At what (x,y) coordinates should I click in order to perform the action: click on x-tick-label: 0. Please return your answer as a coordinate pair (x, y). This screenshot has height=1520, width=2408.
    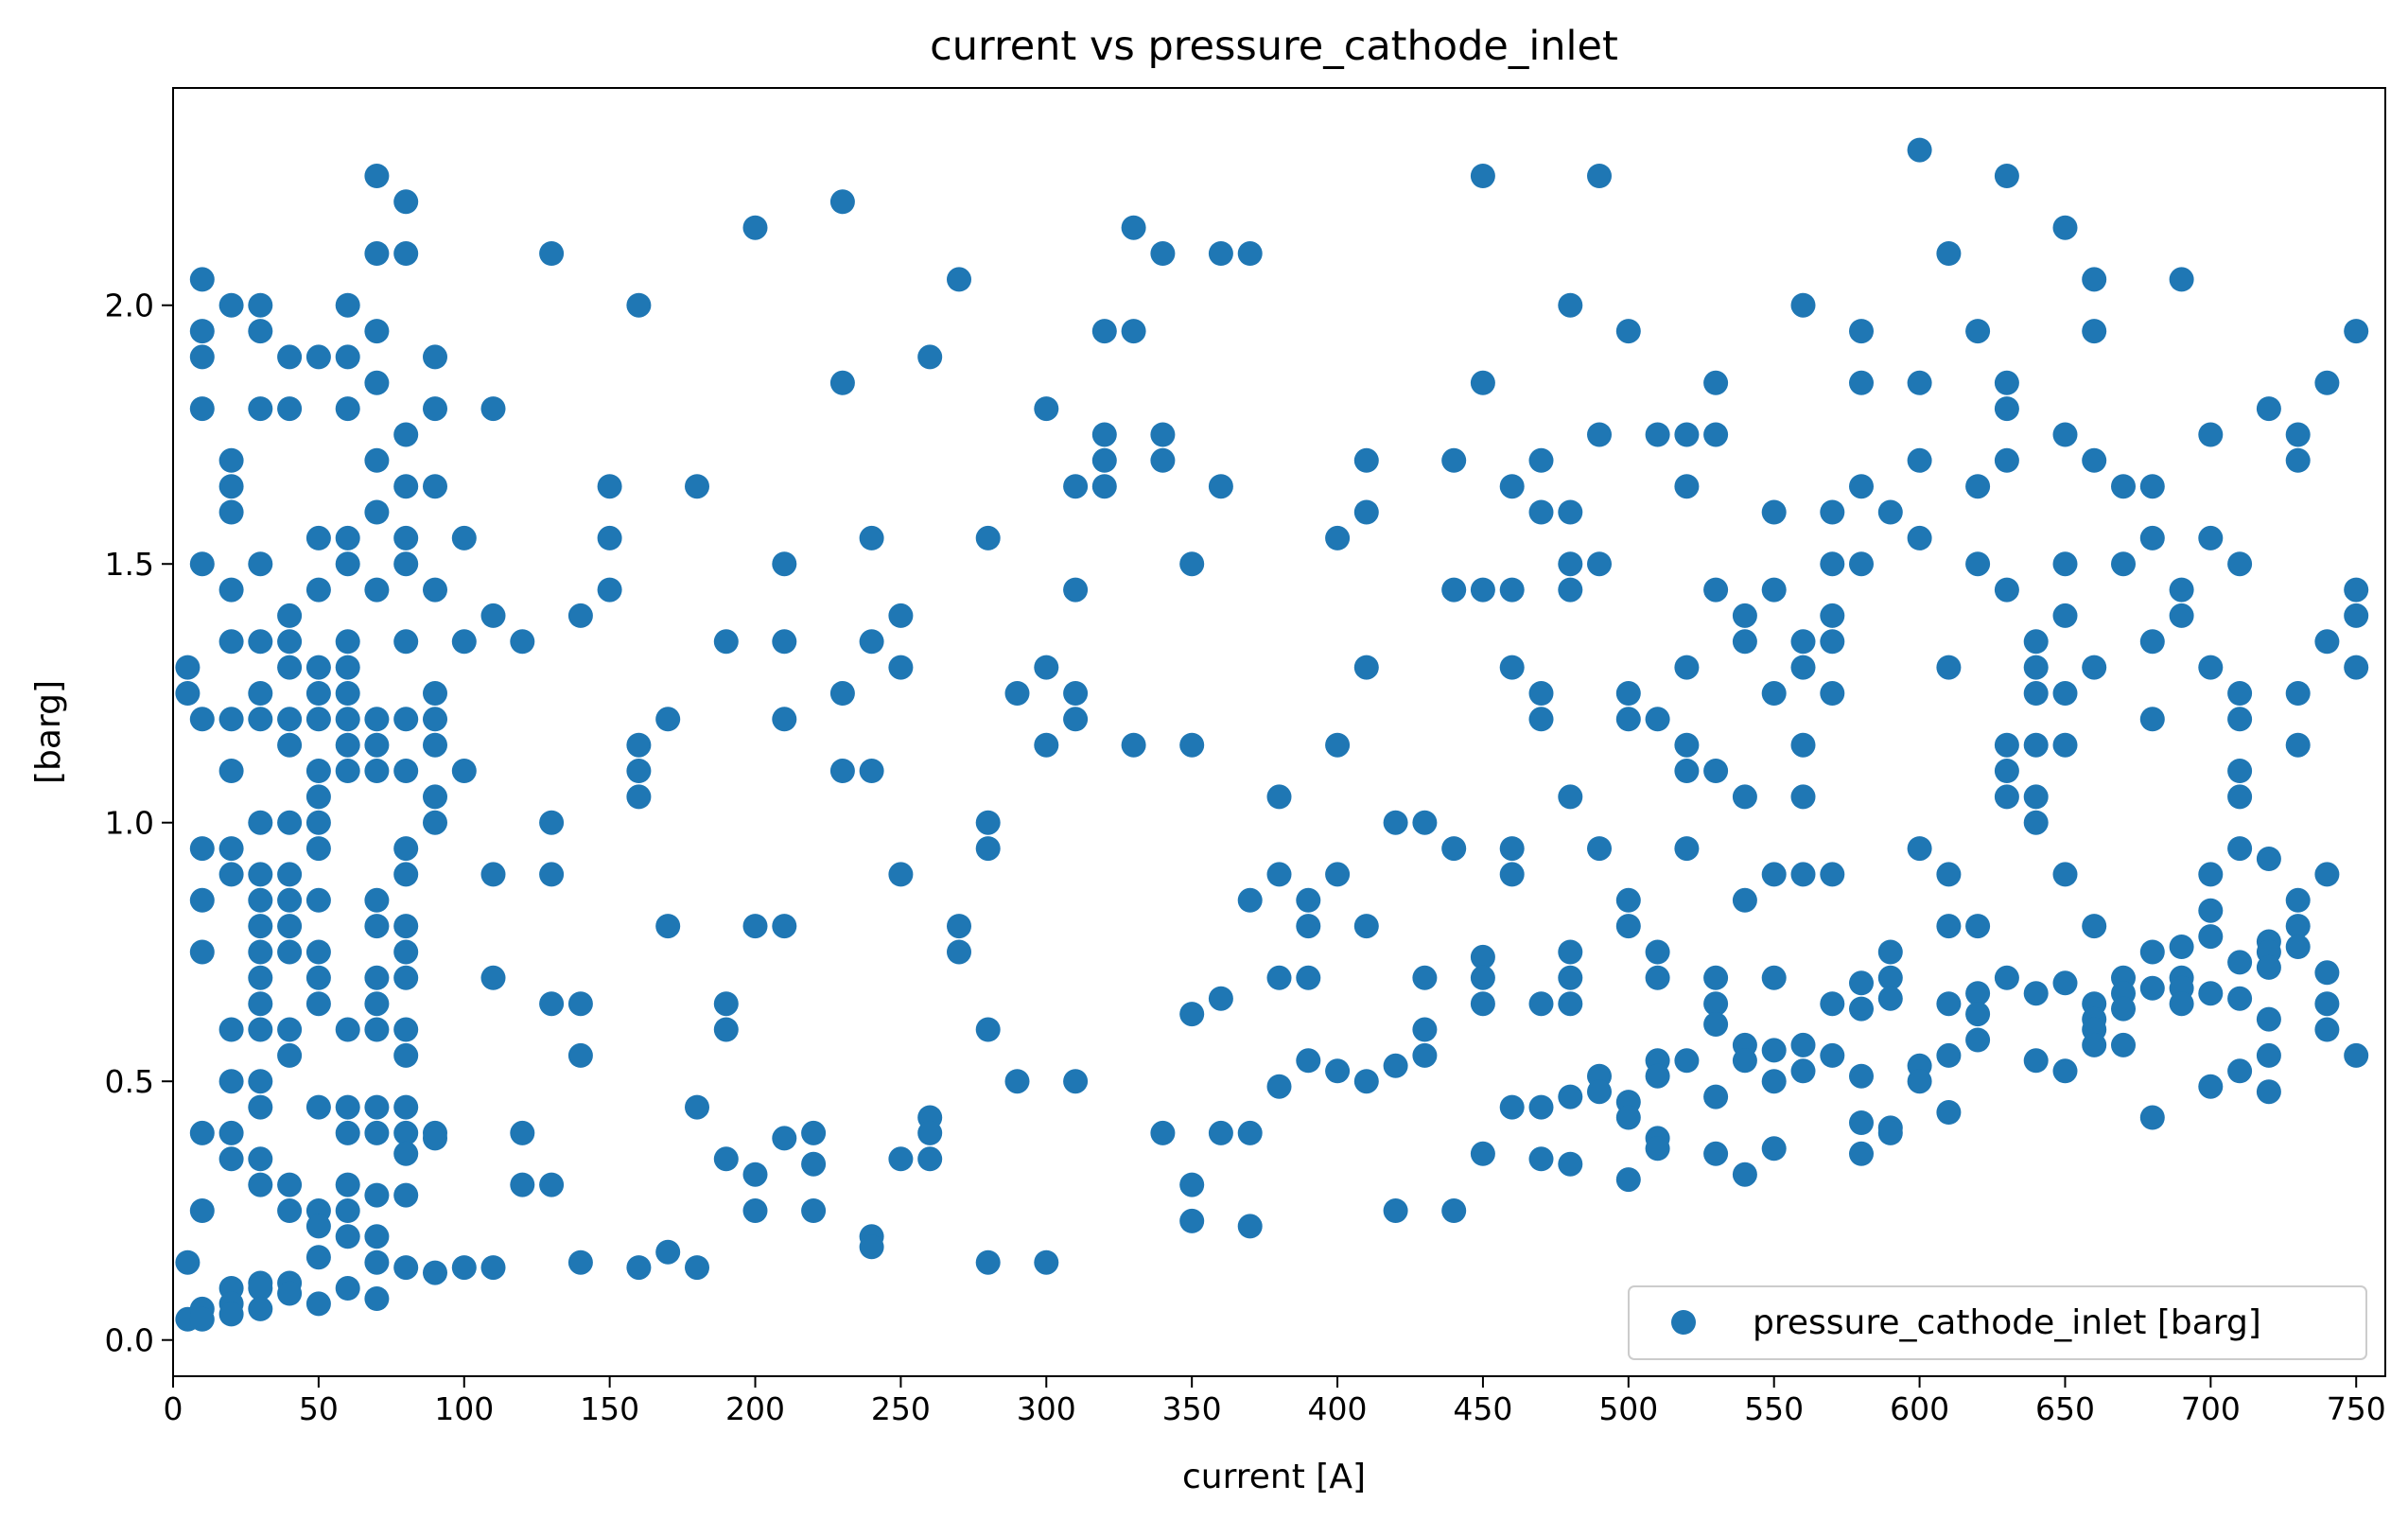
    Looking at the image, I should click on (173, 1408).